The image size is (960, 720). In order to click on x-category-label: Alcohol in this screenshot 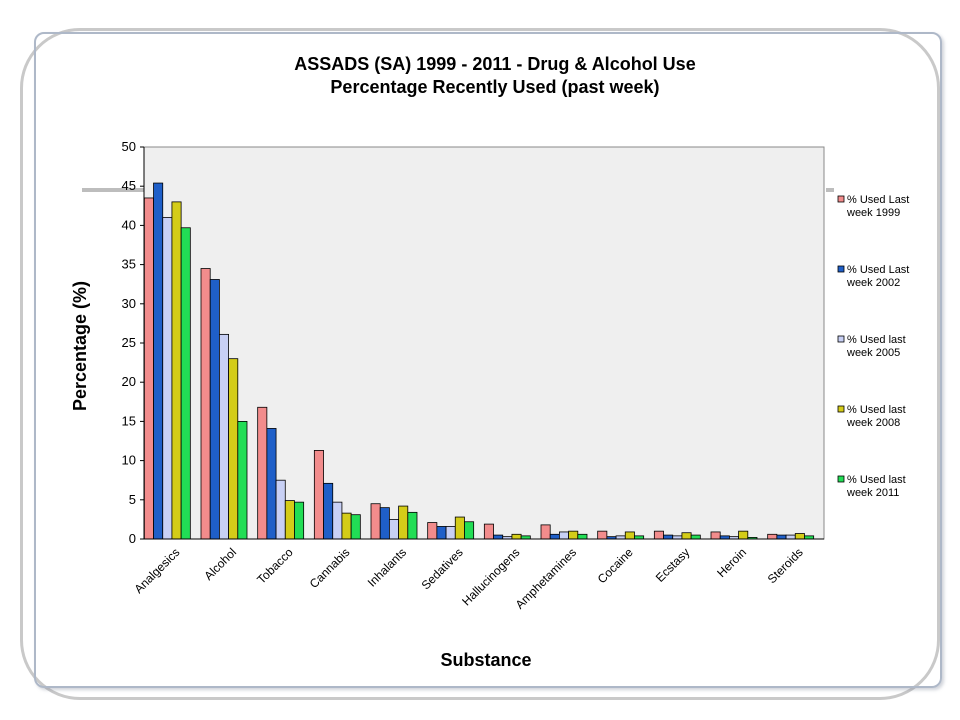, I will do `click(220, 564)`.